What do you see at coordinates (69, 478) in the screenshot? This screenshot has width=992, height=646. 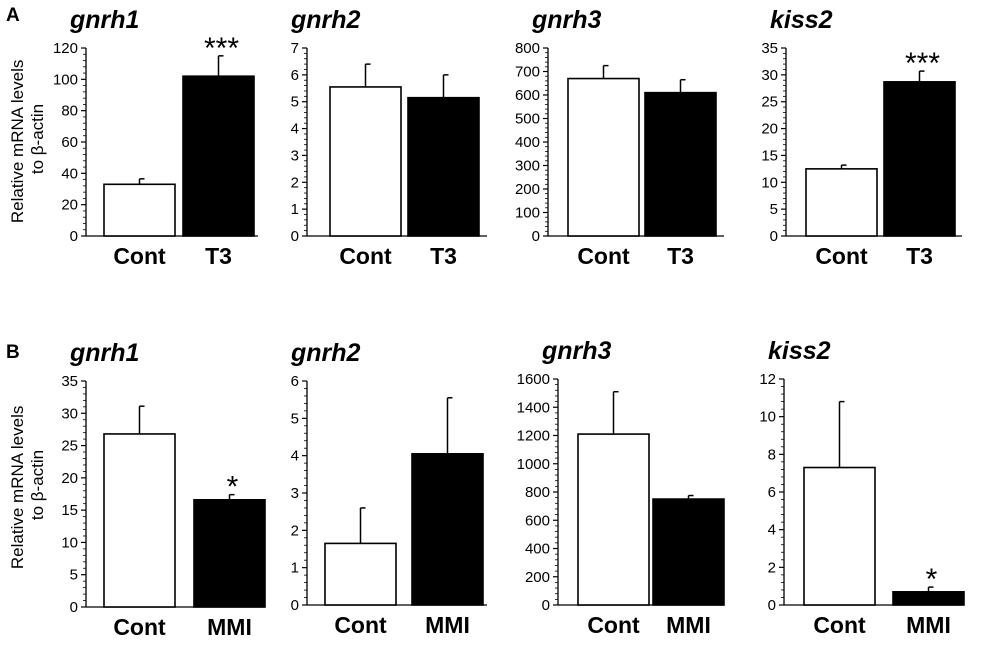 I see `y-tick-label-b-gnrh1-20: 20` at bounding box center [69, 478].